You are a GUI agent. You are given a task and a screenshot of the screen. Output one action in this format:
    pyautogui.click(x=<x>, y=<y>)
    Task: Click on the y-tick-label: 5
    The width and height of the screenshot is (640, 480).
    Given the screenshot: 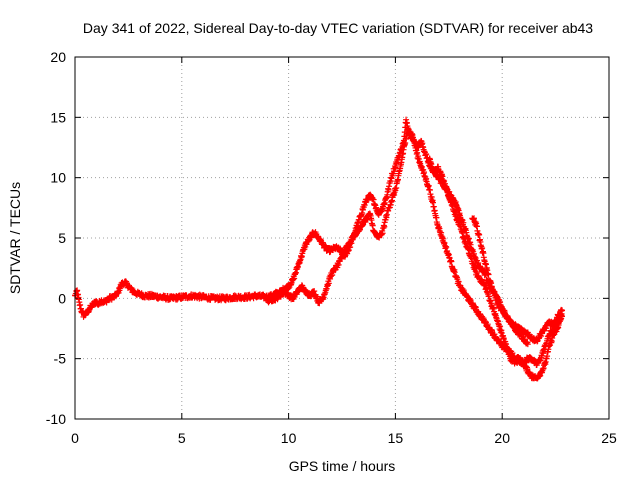 What is the action you would take?
    pyautogui.click(x=62, y=238)
    